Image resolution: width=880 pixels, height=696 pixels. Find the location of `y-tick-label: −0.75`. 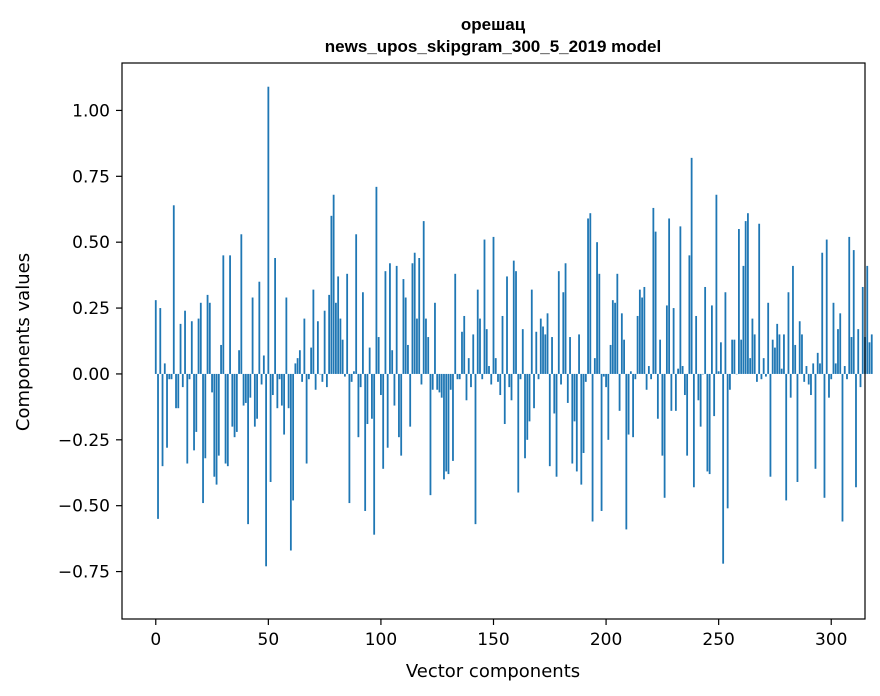

y-tick-label: −0.75 is located at coordinates (84, 573).